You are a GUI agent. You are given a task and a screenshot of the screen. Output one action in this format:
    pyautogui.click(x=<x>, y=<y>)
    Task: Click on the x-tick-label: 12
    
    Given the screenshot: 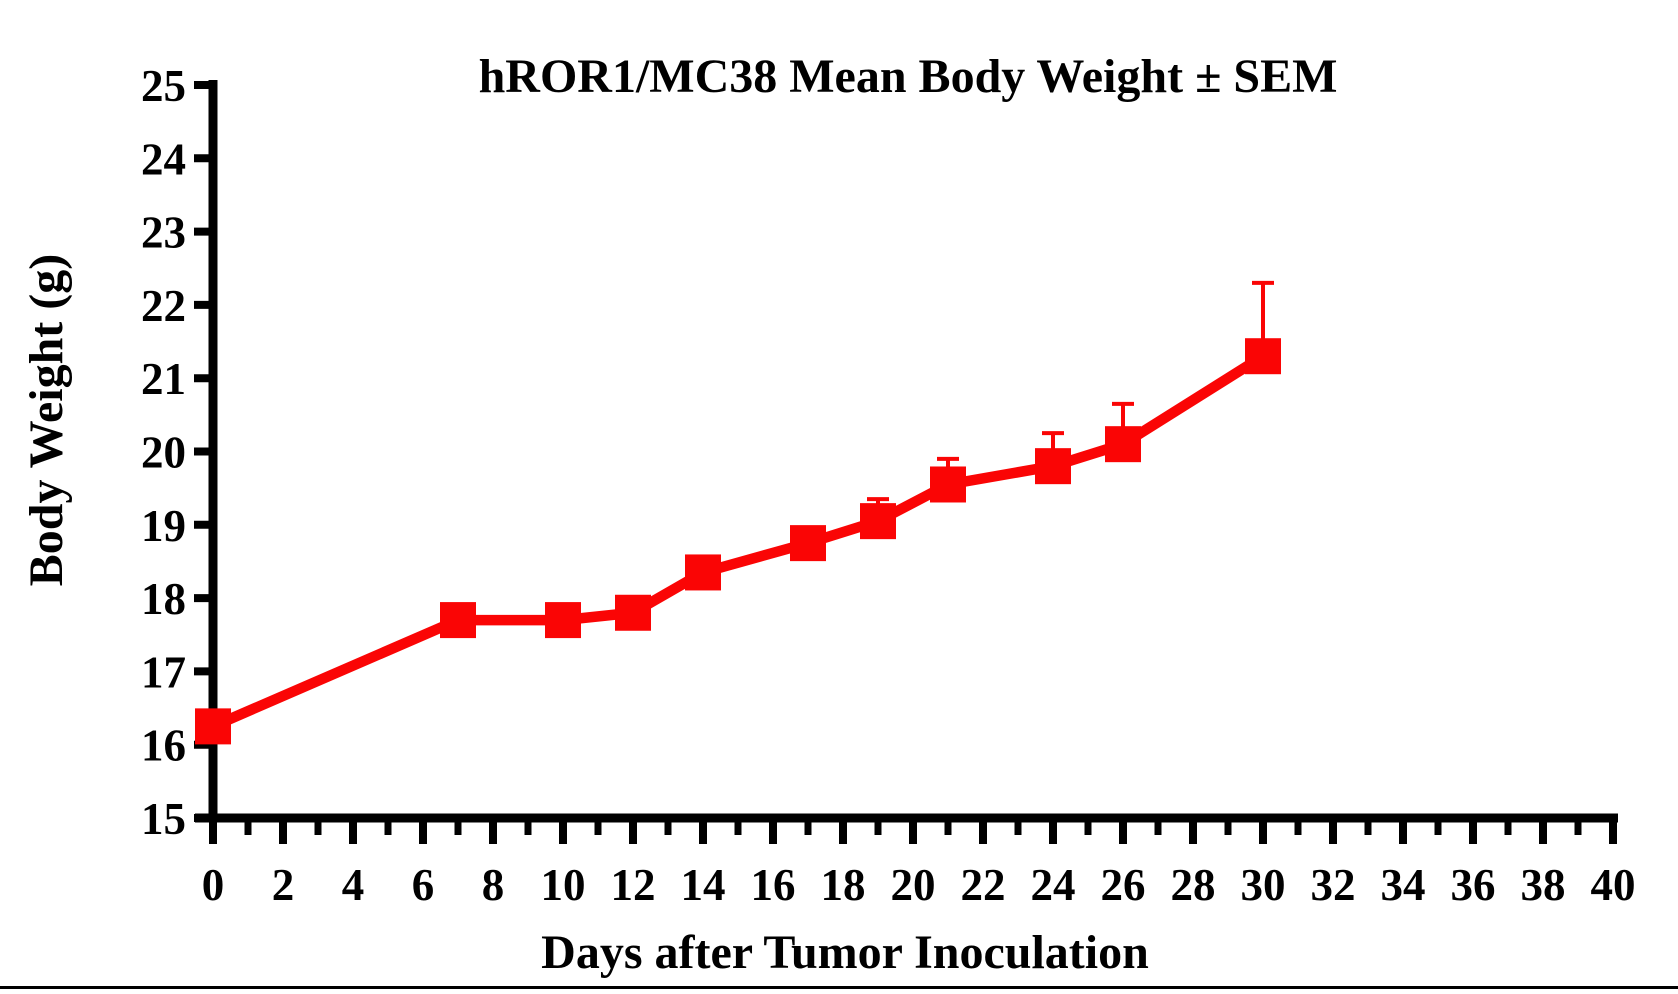 What is the action you would take?
    pyautogui.click(x=633, y=885)
    